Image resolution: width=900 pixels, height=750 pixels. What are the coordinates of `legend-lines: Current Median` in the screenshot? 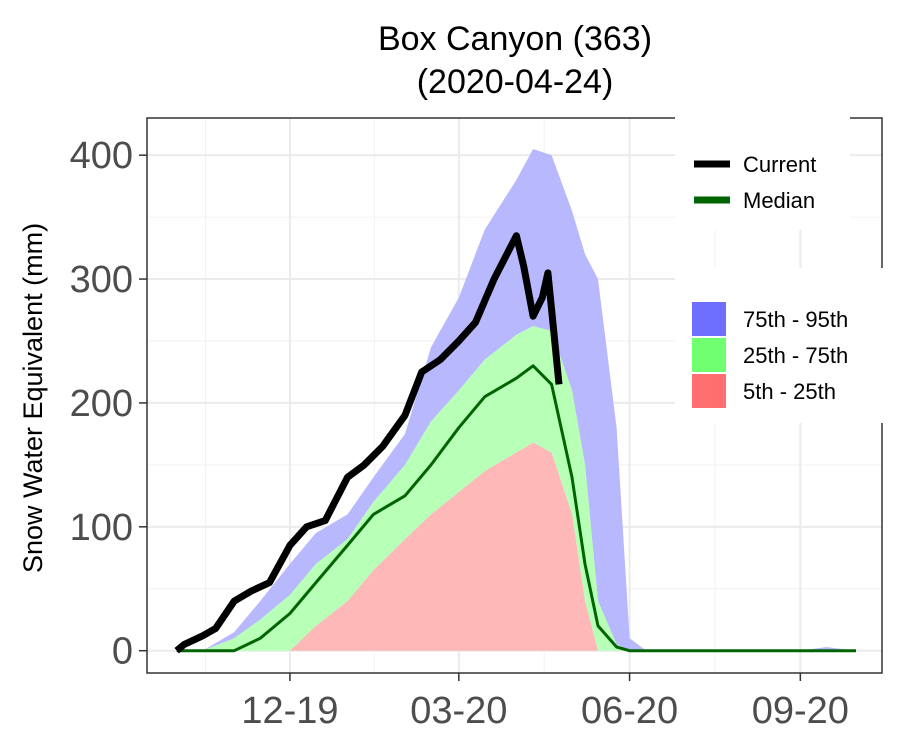 It's located at (762, 171).